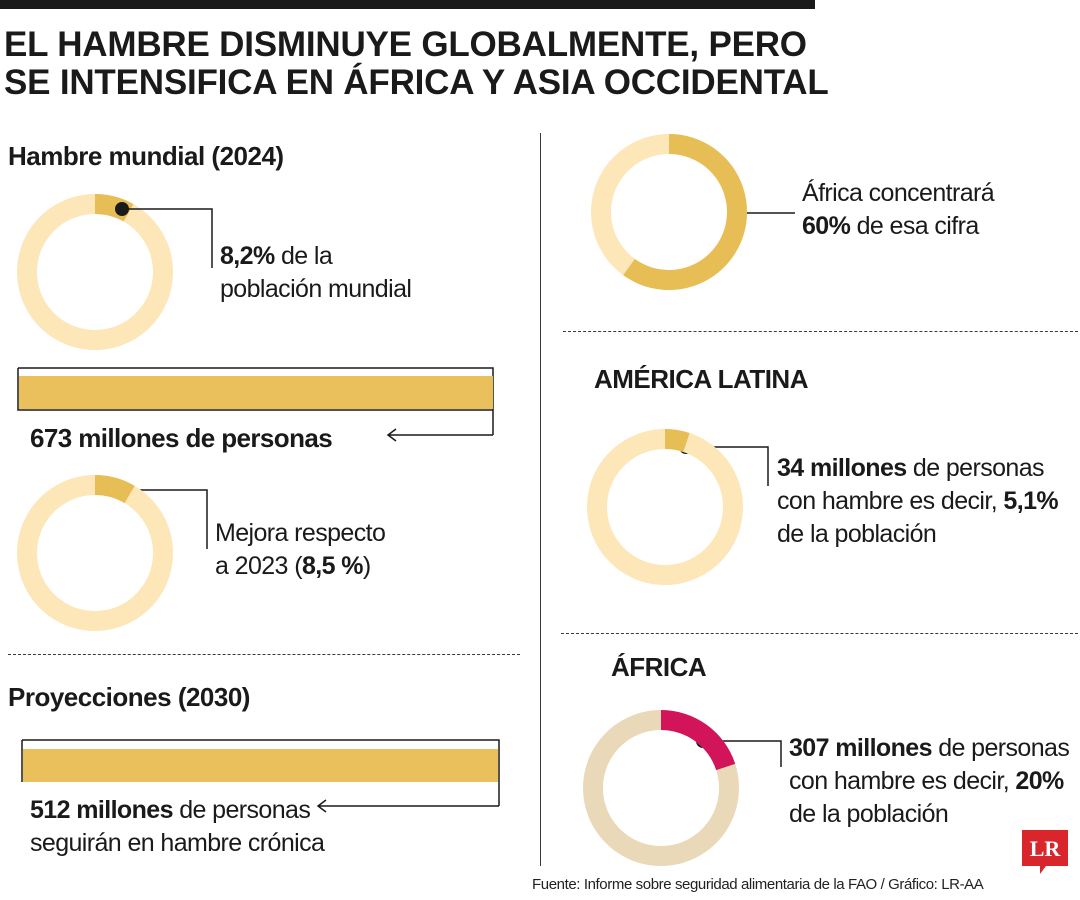 The width and height of the screenshot is (1080, 900). I want to click on label-america-latina-line2-pre: con hambre es decir,, so click(890, 501).